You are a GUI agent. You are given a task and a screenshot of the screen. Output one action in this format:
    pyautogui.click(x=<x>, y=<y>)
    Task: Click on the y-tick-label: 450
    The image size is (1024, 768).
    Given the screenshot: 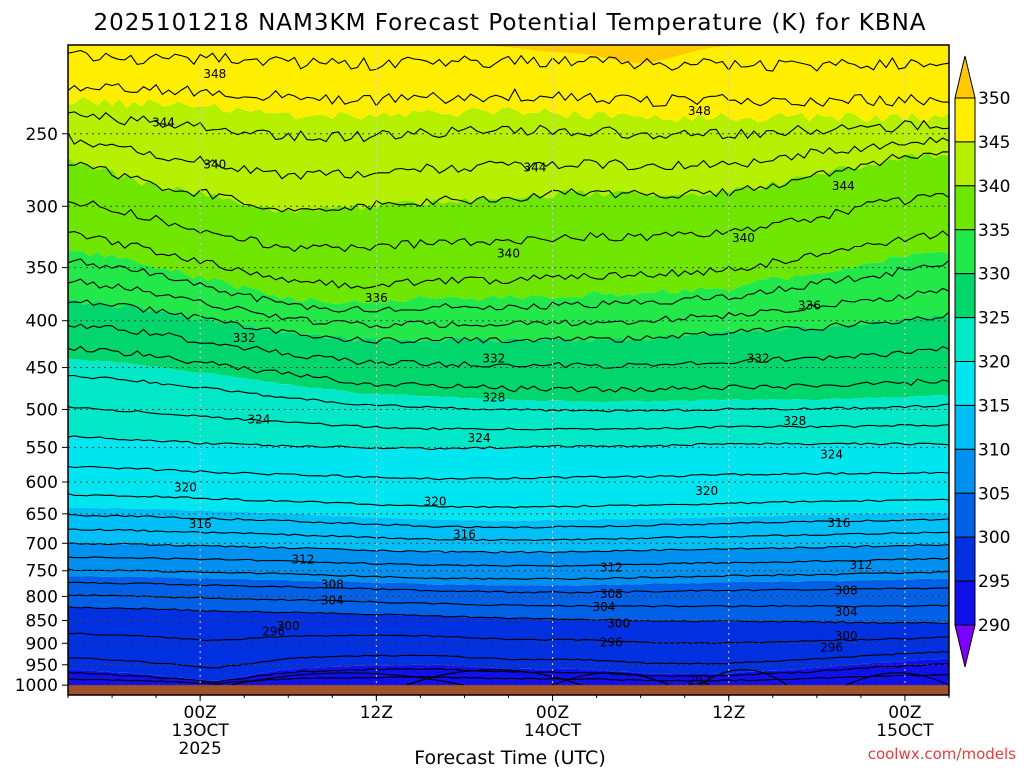 What is the action you would take?
    pyautogui.click(x=42, y=369)
    